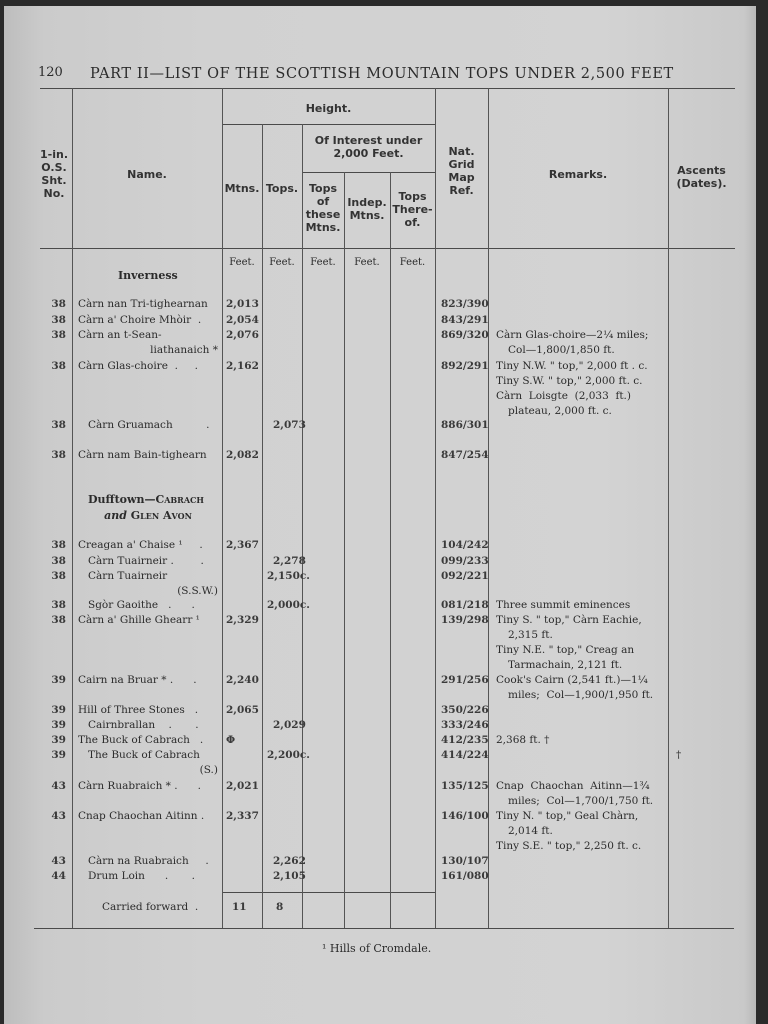  I want to click on mountain-name: Càrn na Ruabraich ., so click(148, 861).